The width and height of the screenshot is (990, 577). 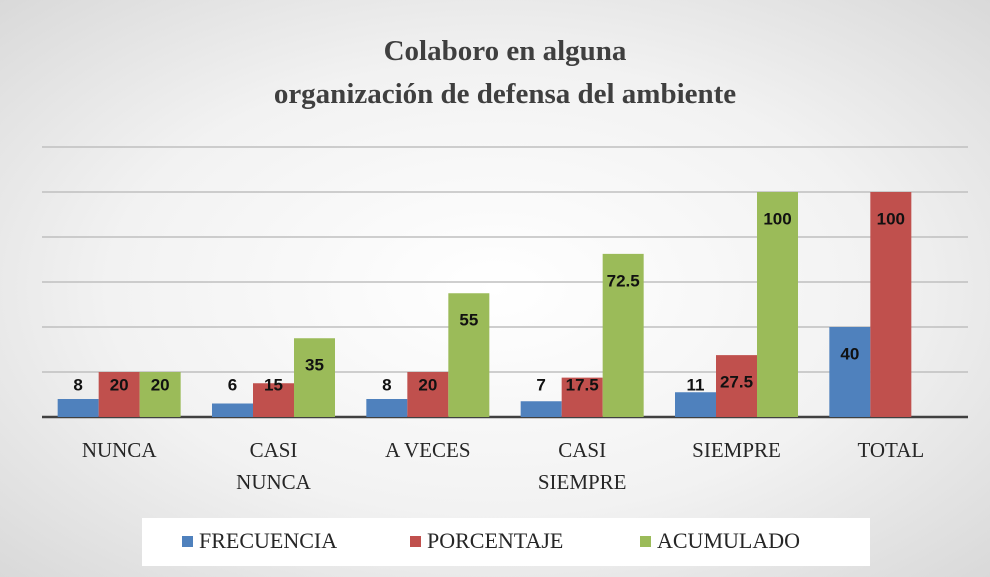 What do you see at coordinates (468, 320) in the screenshot?
I see `data-label: 55` at bounding box center [468, 320].